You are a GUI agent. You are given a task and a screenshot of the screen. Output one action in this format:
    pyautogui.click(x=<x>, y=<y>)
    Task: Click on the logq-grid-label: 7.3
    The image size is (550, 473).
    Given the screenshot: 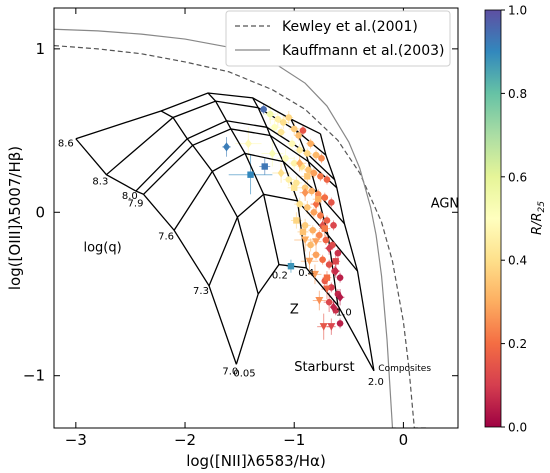 What is the action you would take?
    pyautogui.click(x=201, y=291)
    